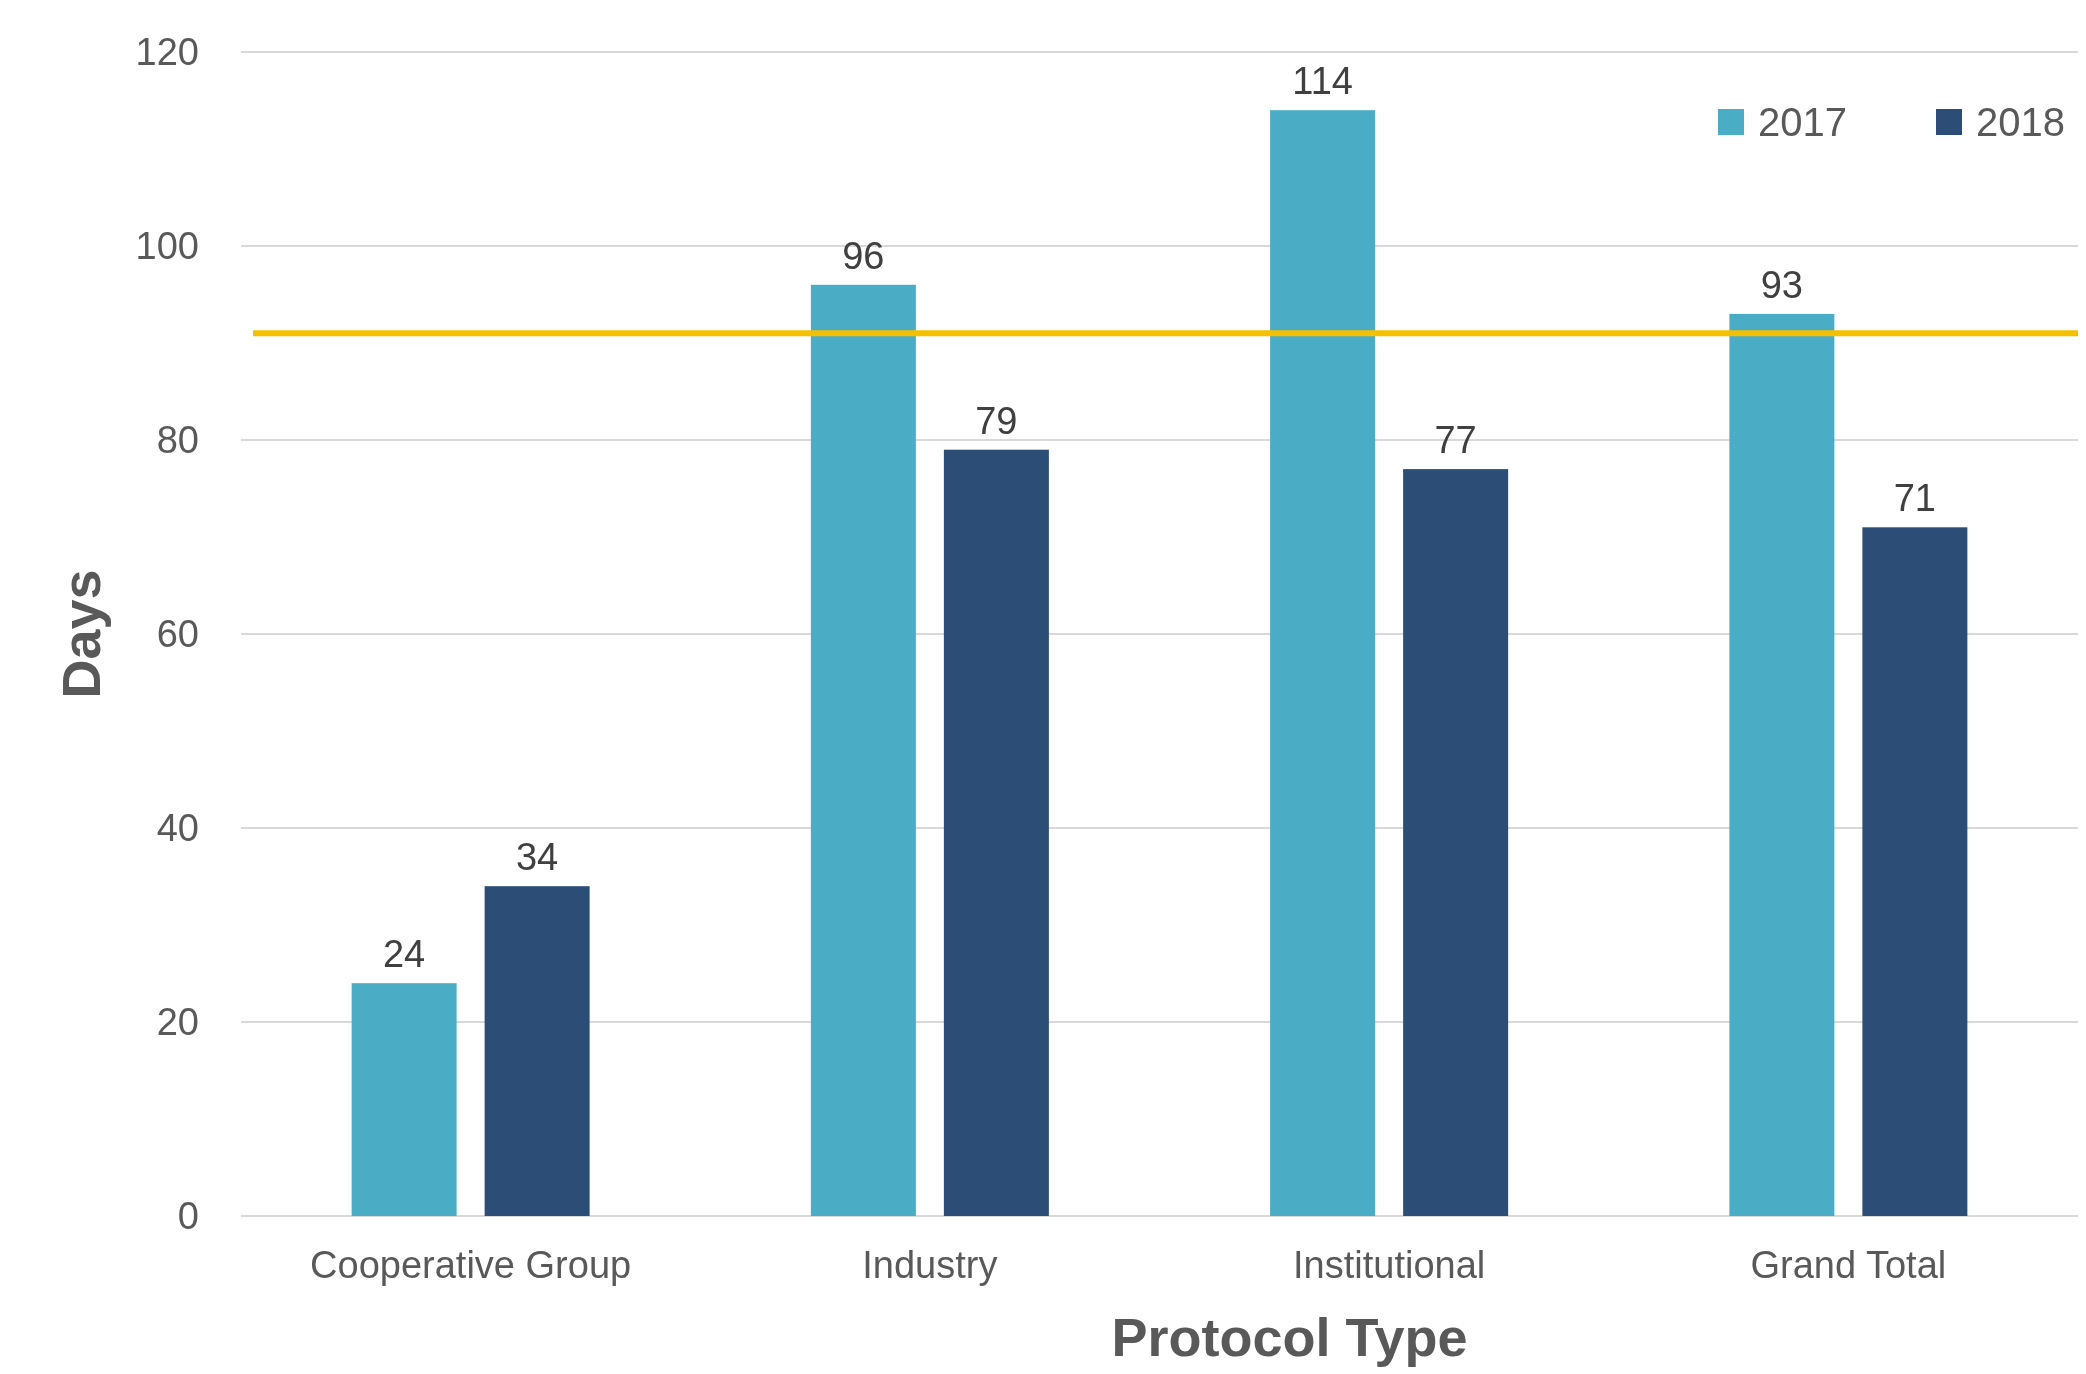 This screenshot has height=1374, width=2086. What do you see at coordinates (1802, 122) in the screenshot?
I see `legend-label: 2017` at bounding box center [1802, 122].